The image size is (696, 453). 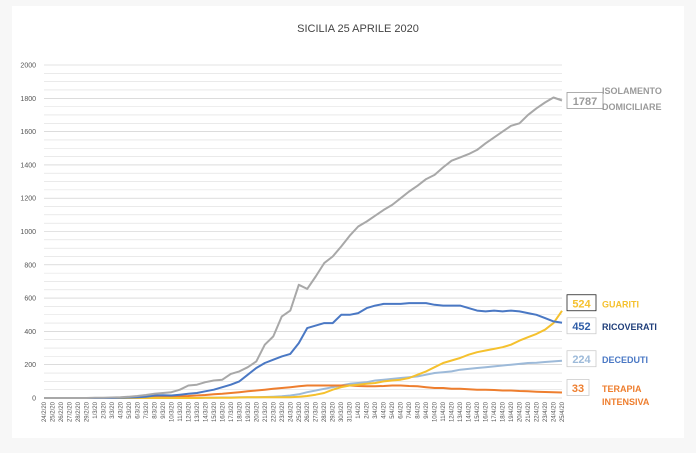 I want to click on end-value-label: 224, so click(x=581, y=360).